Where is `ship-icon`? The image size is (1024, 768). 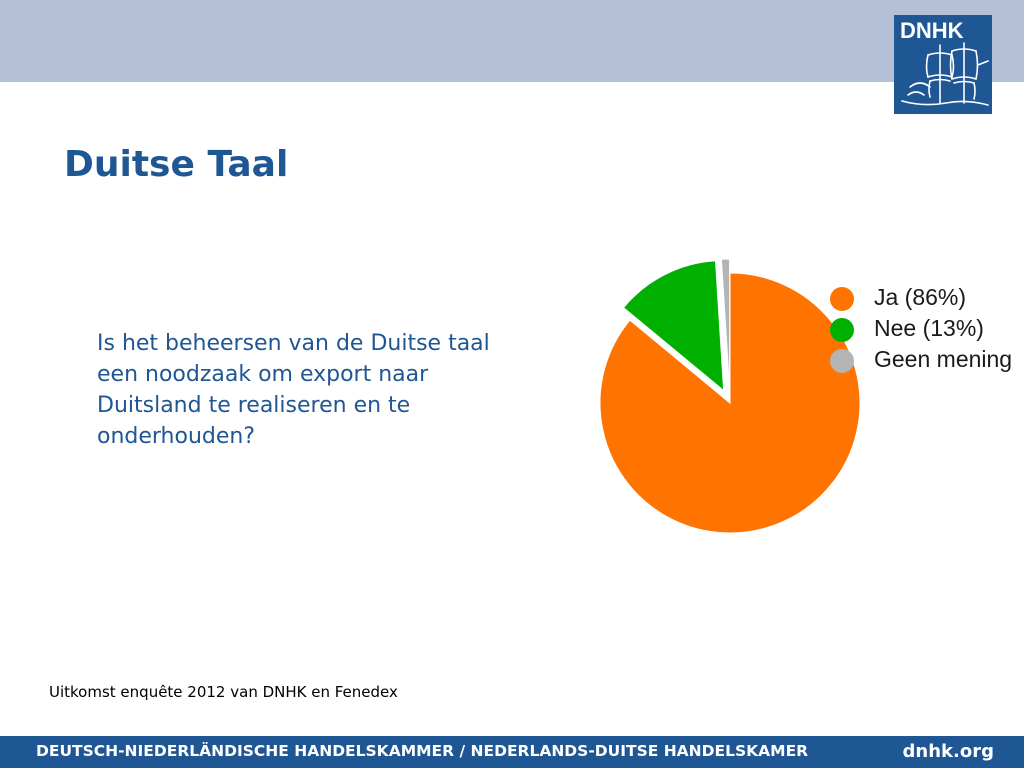 ship-icon is located at coordinates (945, 74).